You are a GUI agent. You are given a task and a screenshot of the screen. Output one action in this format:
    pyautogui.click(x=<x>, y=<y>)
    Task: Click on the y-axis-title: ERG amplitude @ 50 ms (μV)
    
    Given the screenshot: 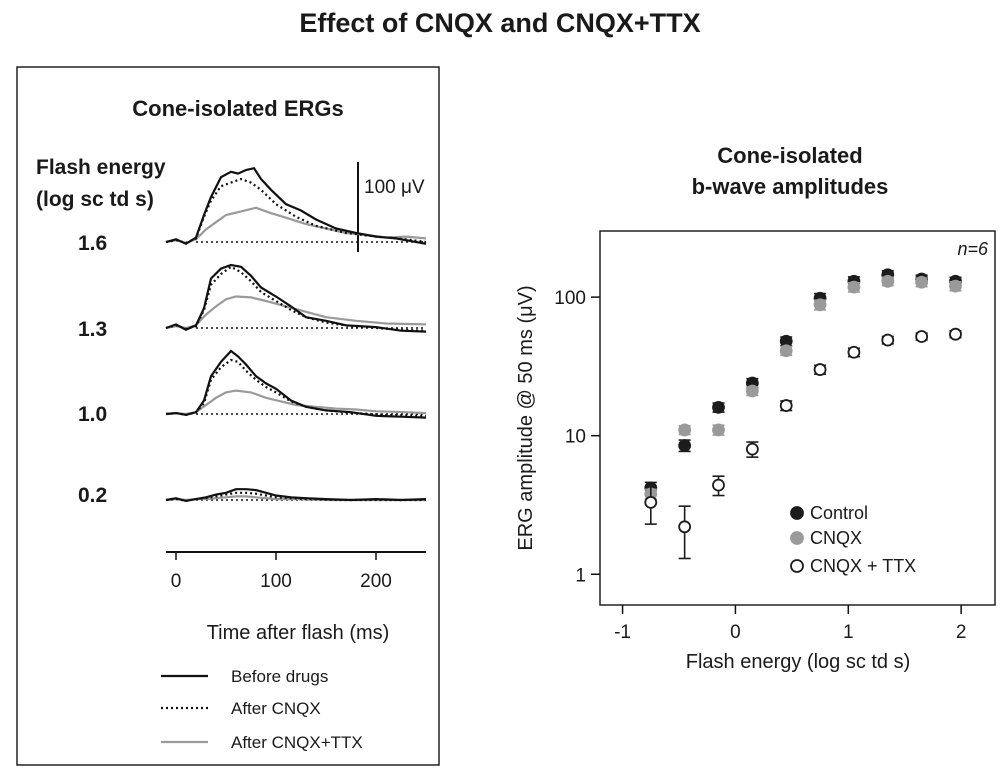 What is the action you would take?
    pyautogui.click(x=526, y=417)
    